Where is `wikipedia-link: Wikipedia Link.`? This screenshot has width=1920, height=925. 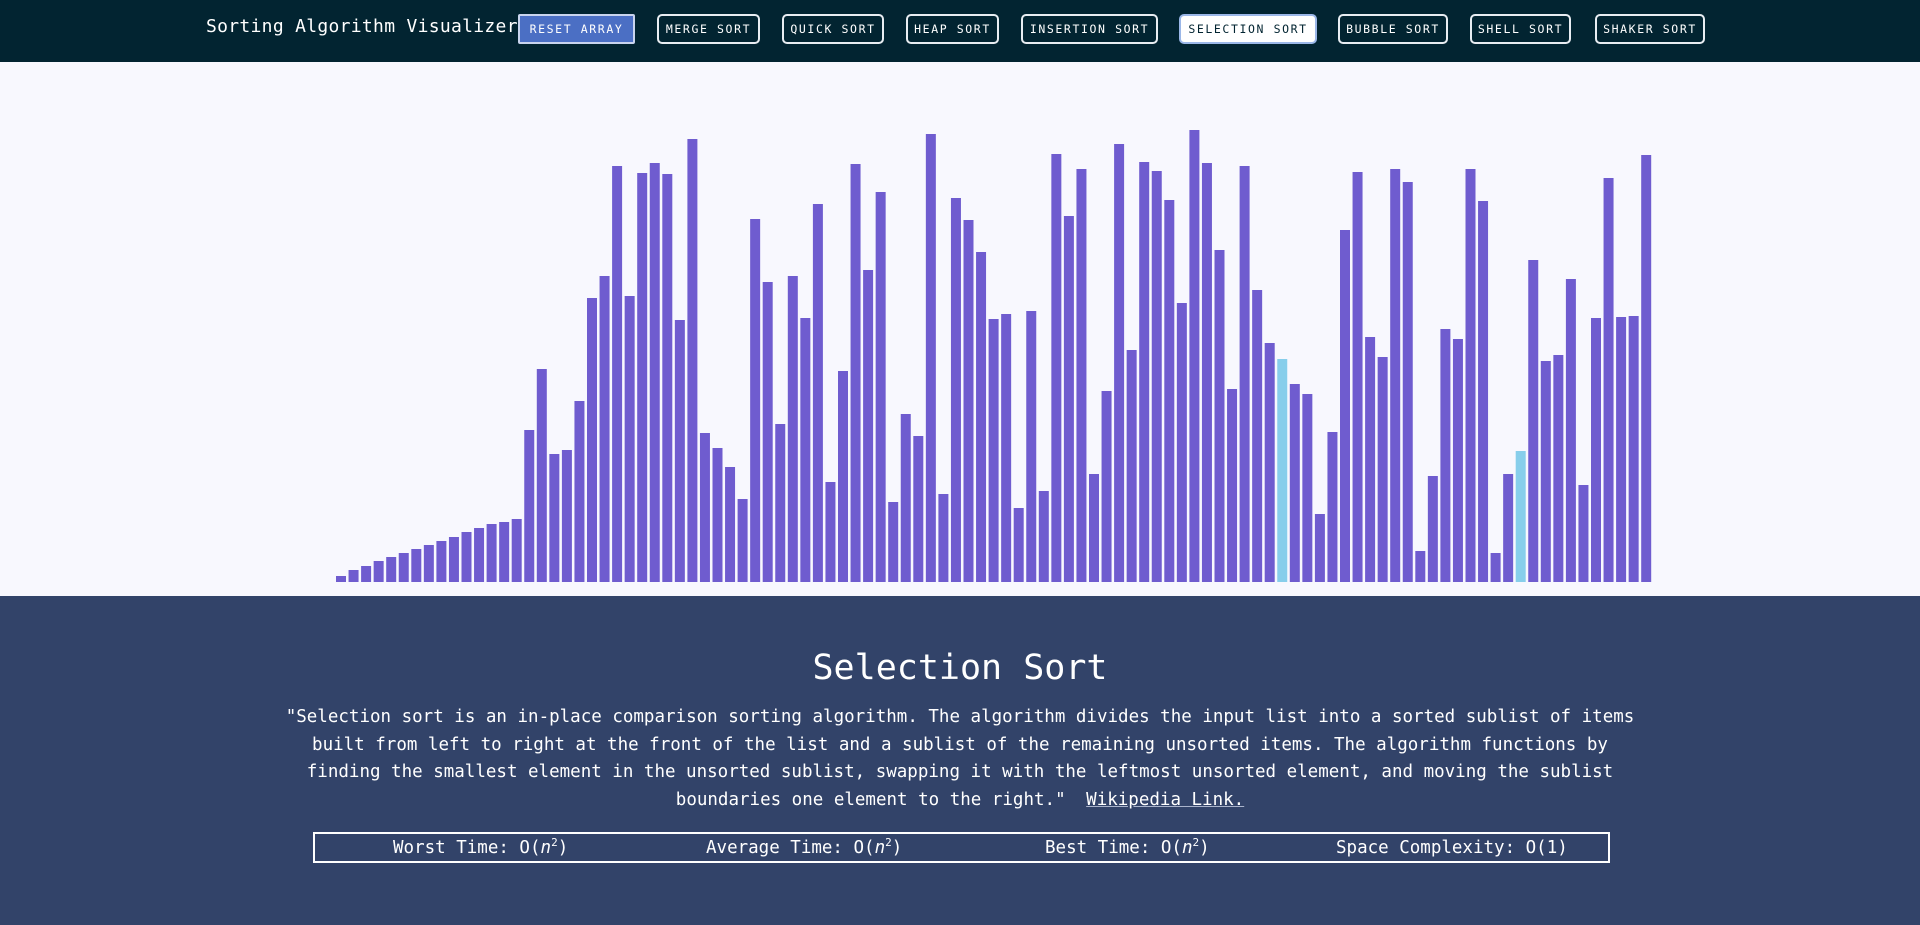 wikipedia-link: Wikipedia Link. is located at coordinates (1165, 799).